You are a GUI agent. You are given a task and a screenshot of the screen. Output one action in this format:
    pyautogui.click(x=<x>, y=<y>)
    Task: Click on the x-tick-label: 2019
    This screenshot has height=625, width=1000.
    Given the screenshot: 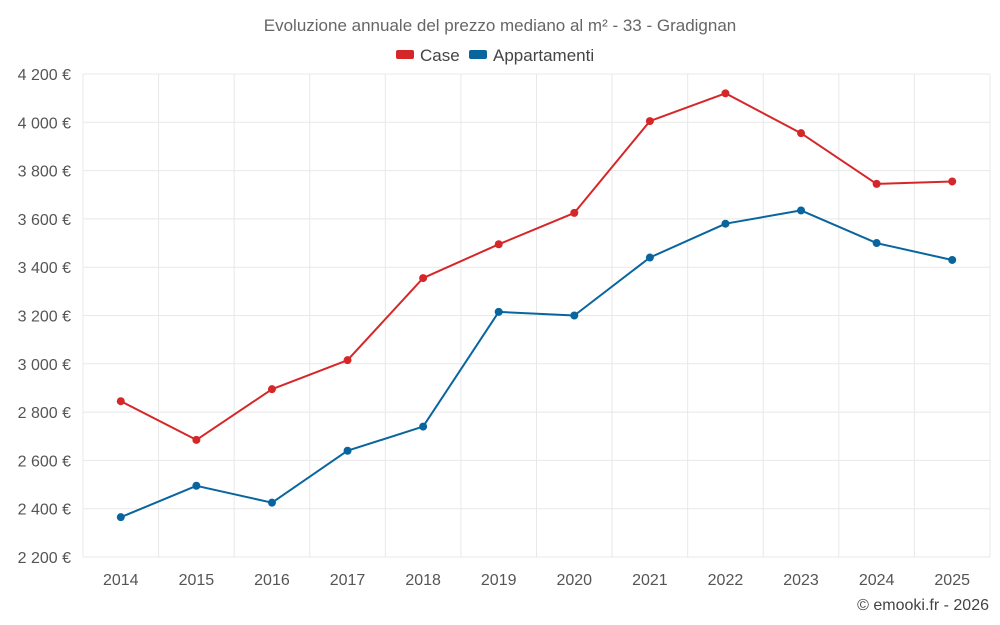 What is the action you would take?
    pyautogui.click(x=499, y=580)
    